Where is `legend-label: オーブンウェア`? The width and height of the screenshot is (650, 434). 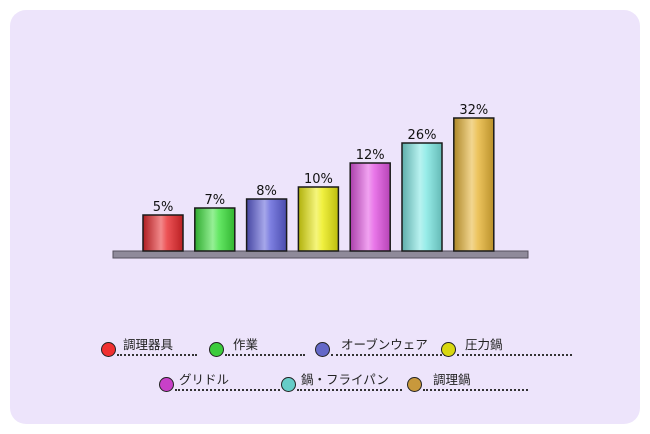
legend-label: オーブンウェア is located at coordinates (384, 344).